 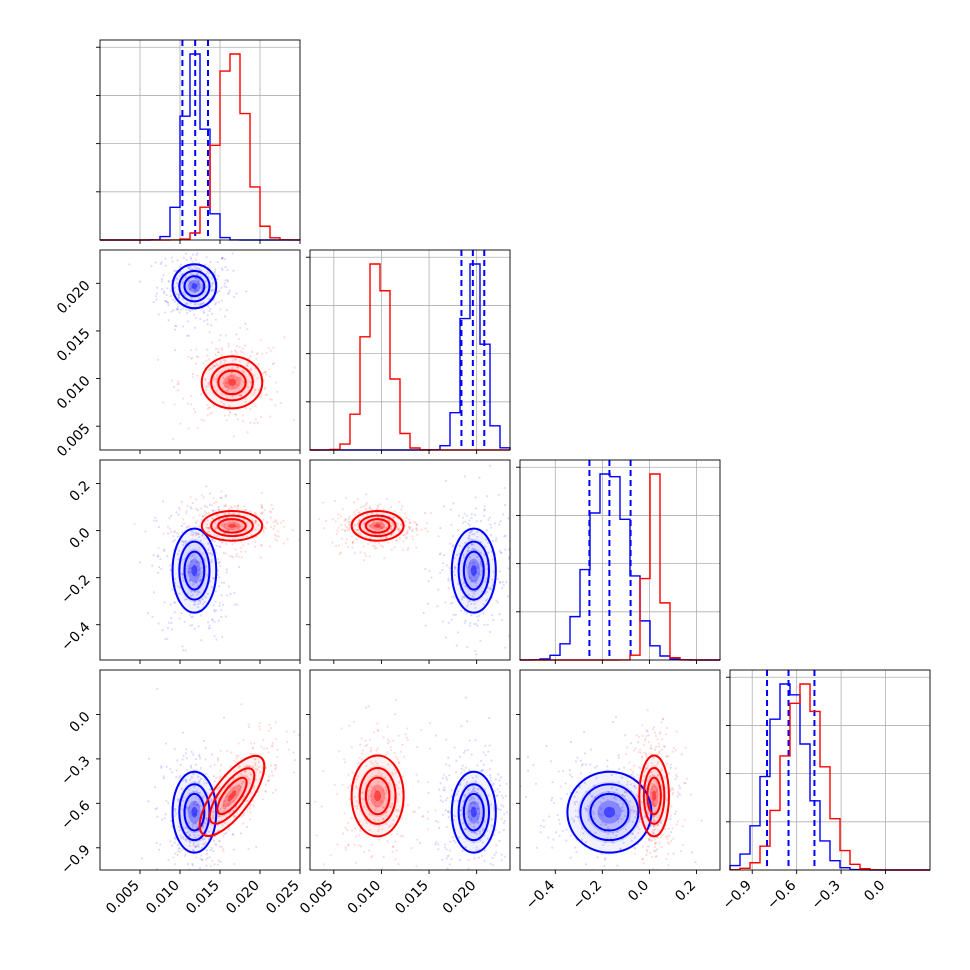 What do you see at coordinates (75, 815) in the screenshot?
I see `y-tick-label: −0.6` at bounding box center [75, 815].